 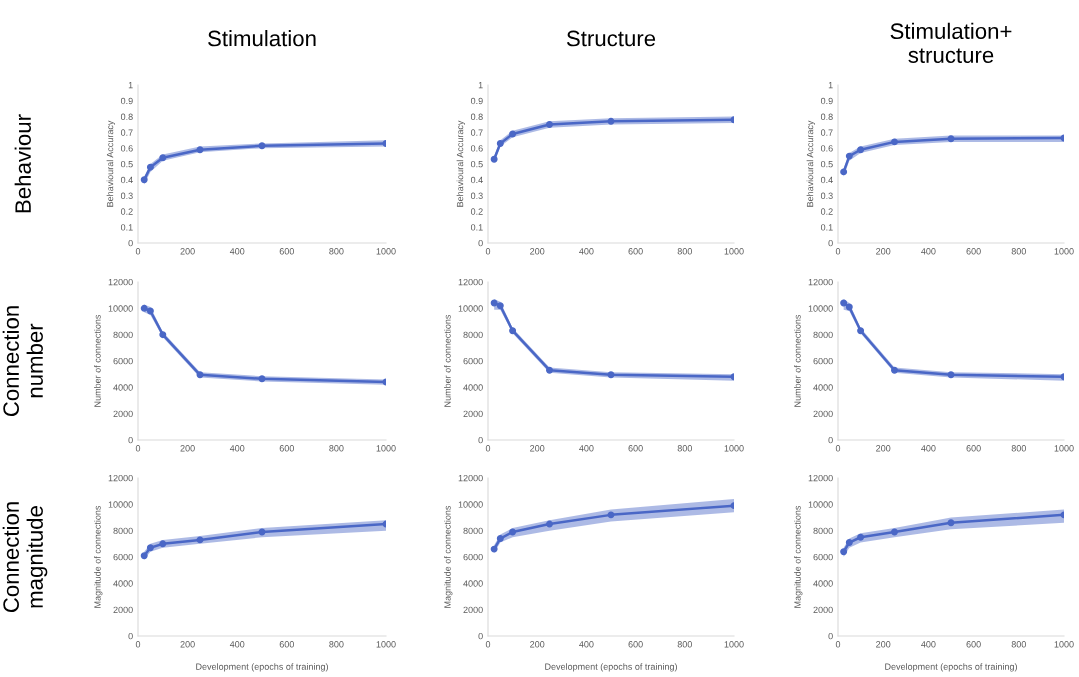 I want to click on text: Behaviour, so click(x=22, y=163).